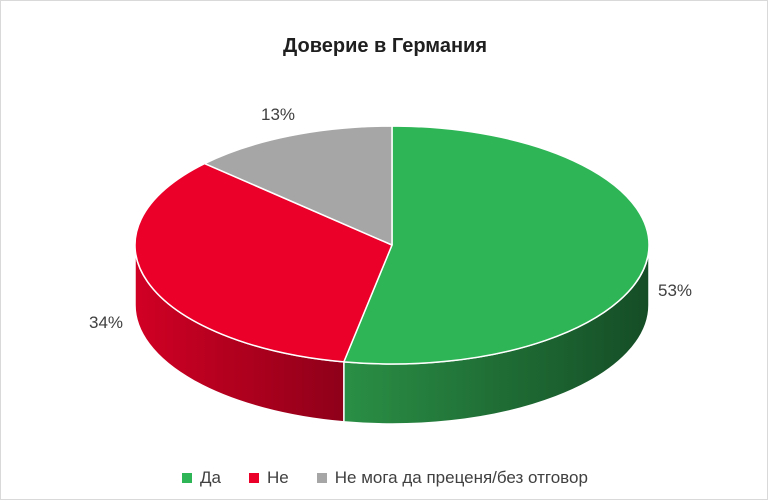  Describe the element at coordinates (321, 478) in the screenshot. I see `legend-swatch-no-answer` at that location.